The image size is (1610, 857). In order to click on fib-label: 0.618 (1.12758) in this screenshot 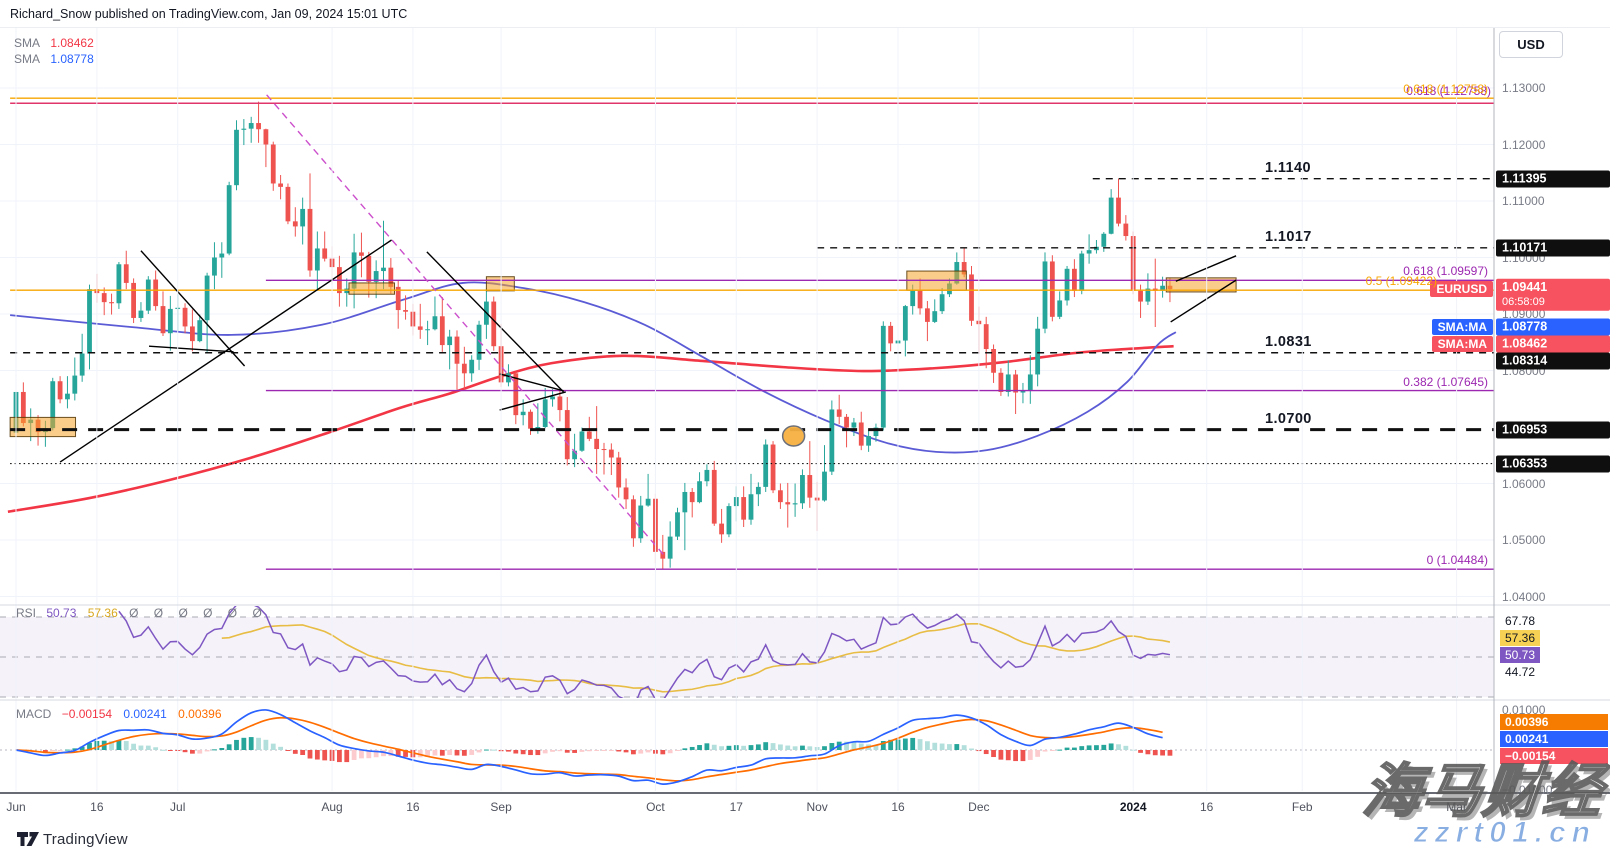, I will do `click(1445, 89)`.